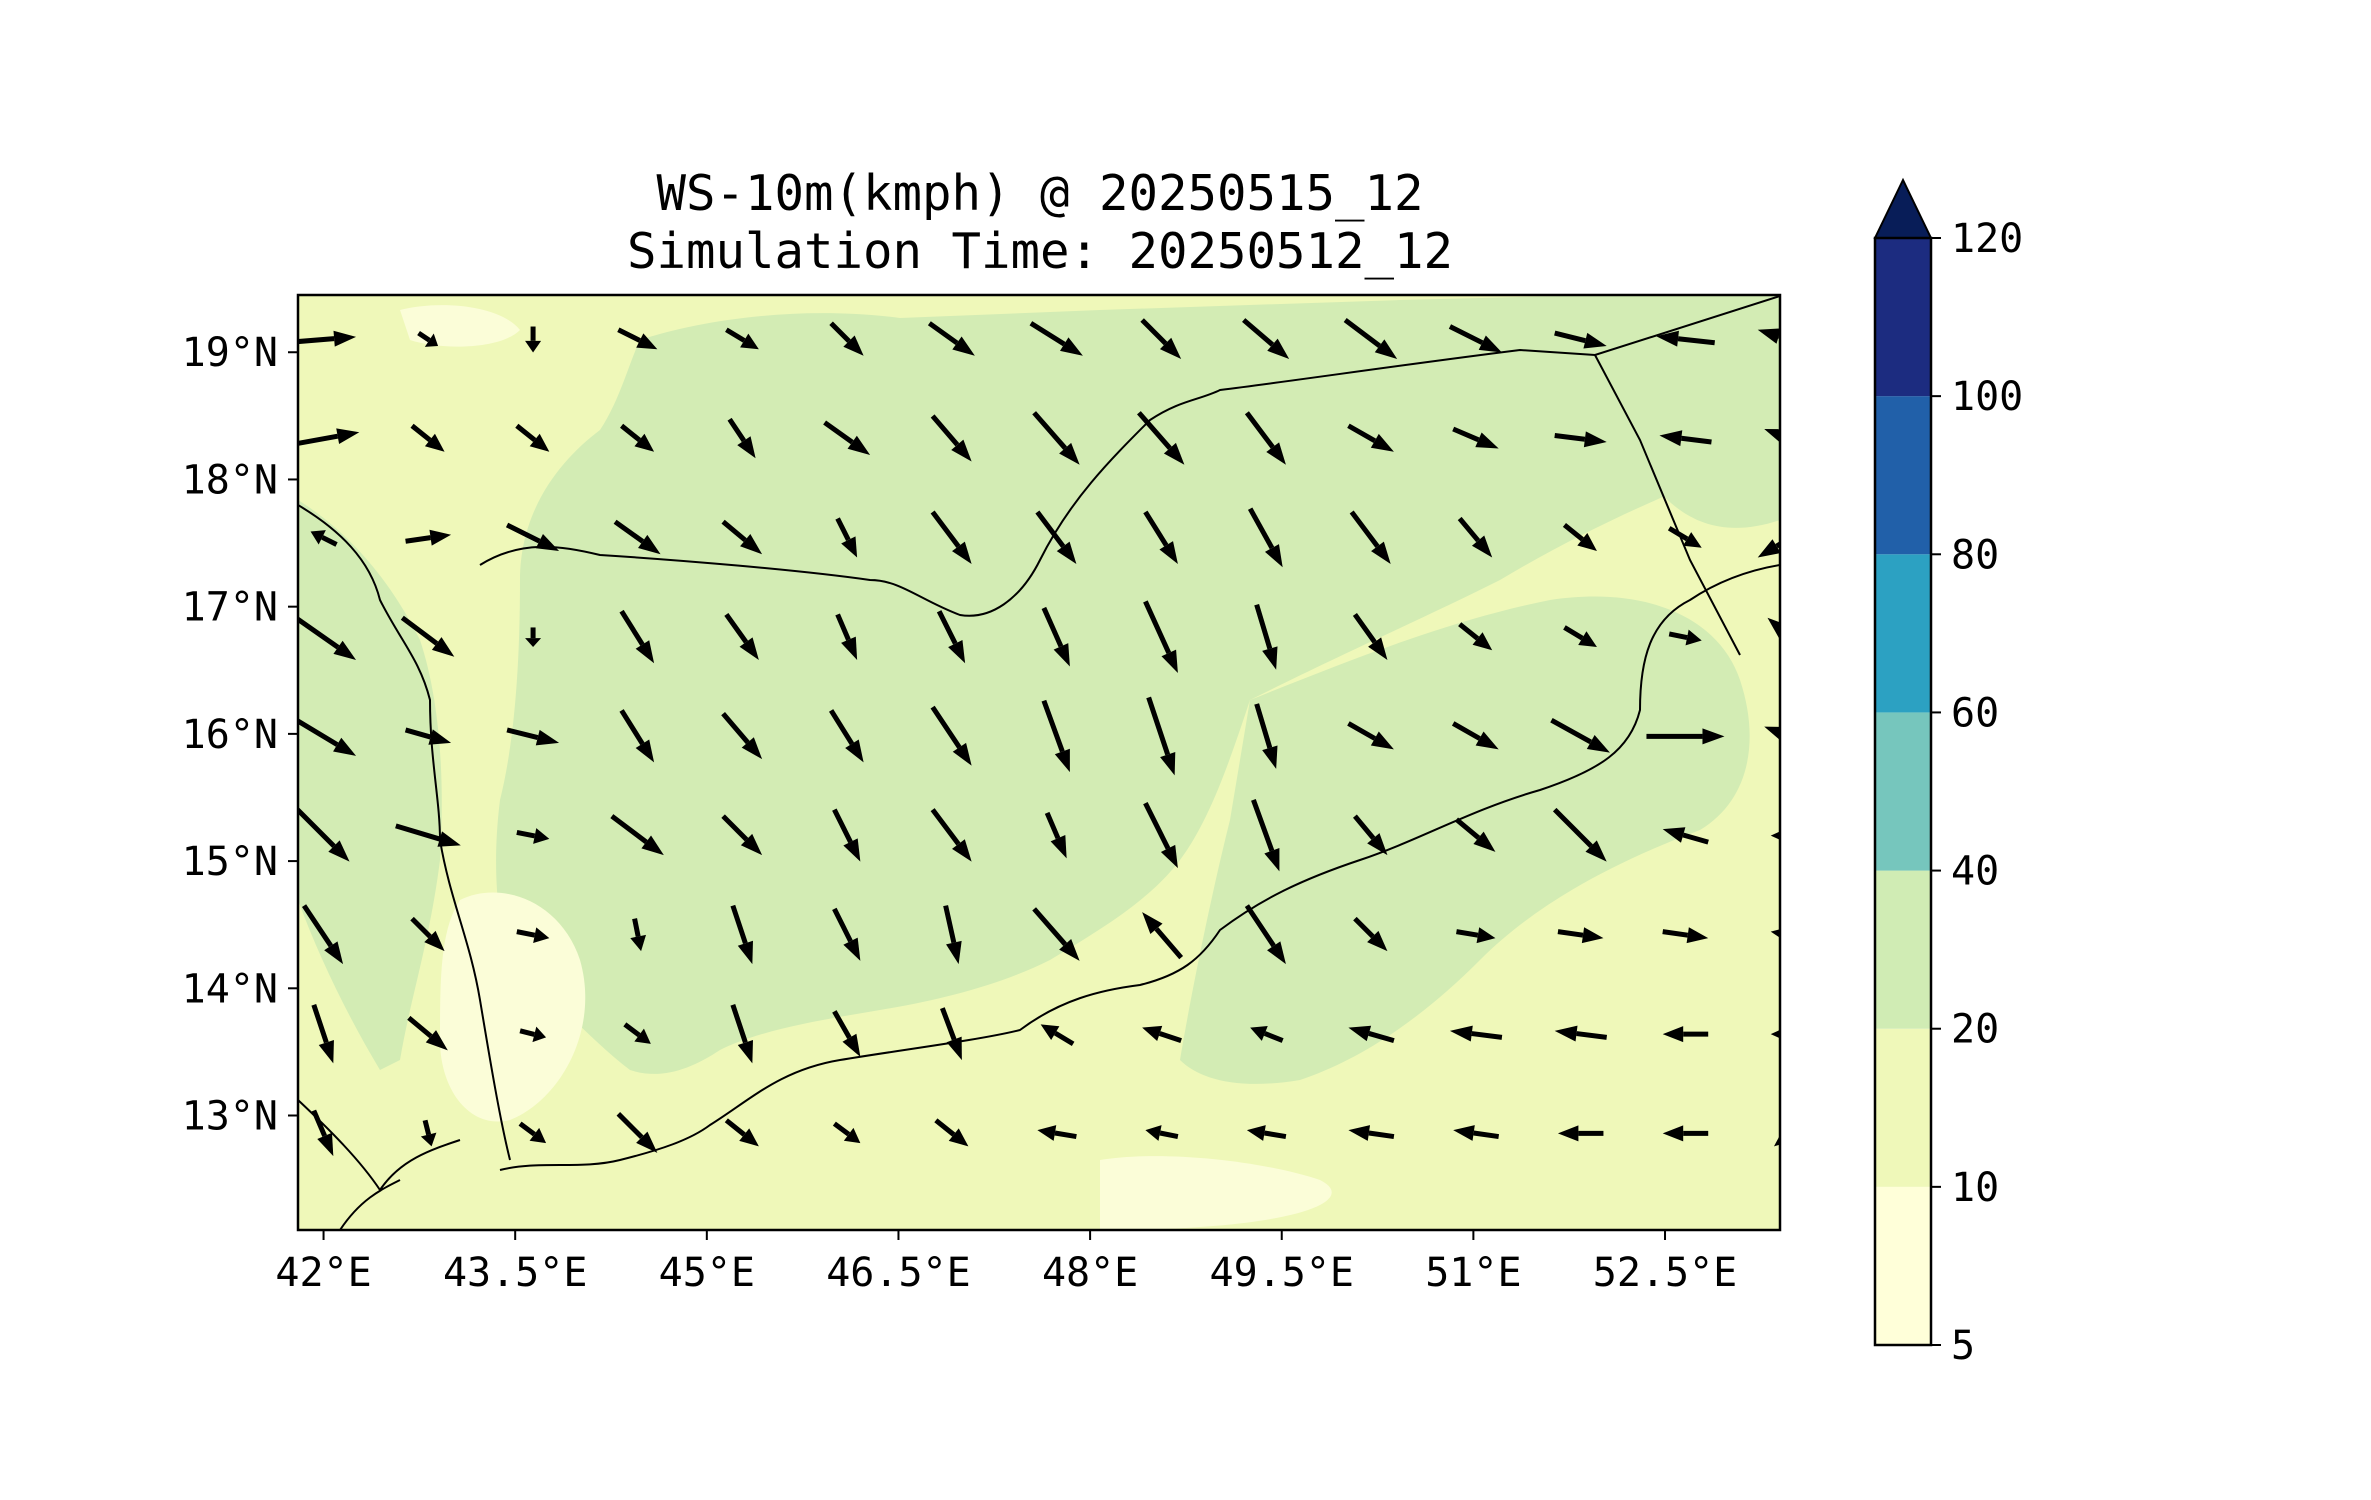  I want to click on x-tick-label: 51°E, so click(1473, 1273).